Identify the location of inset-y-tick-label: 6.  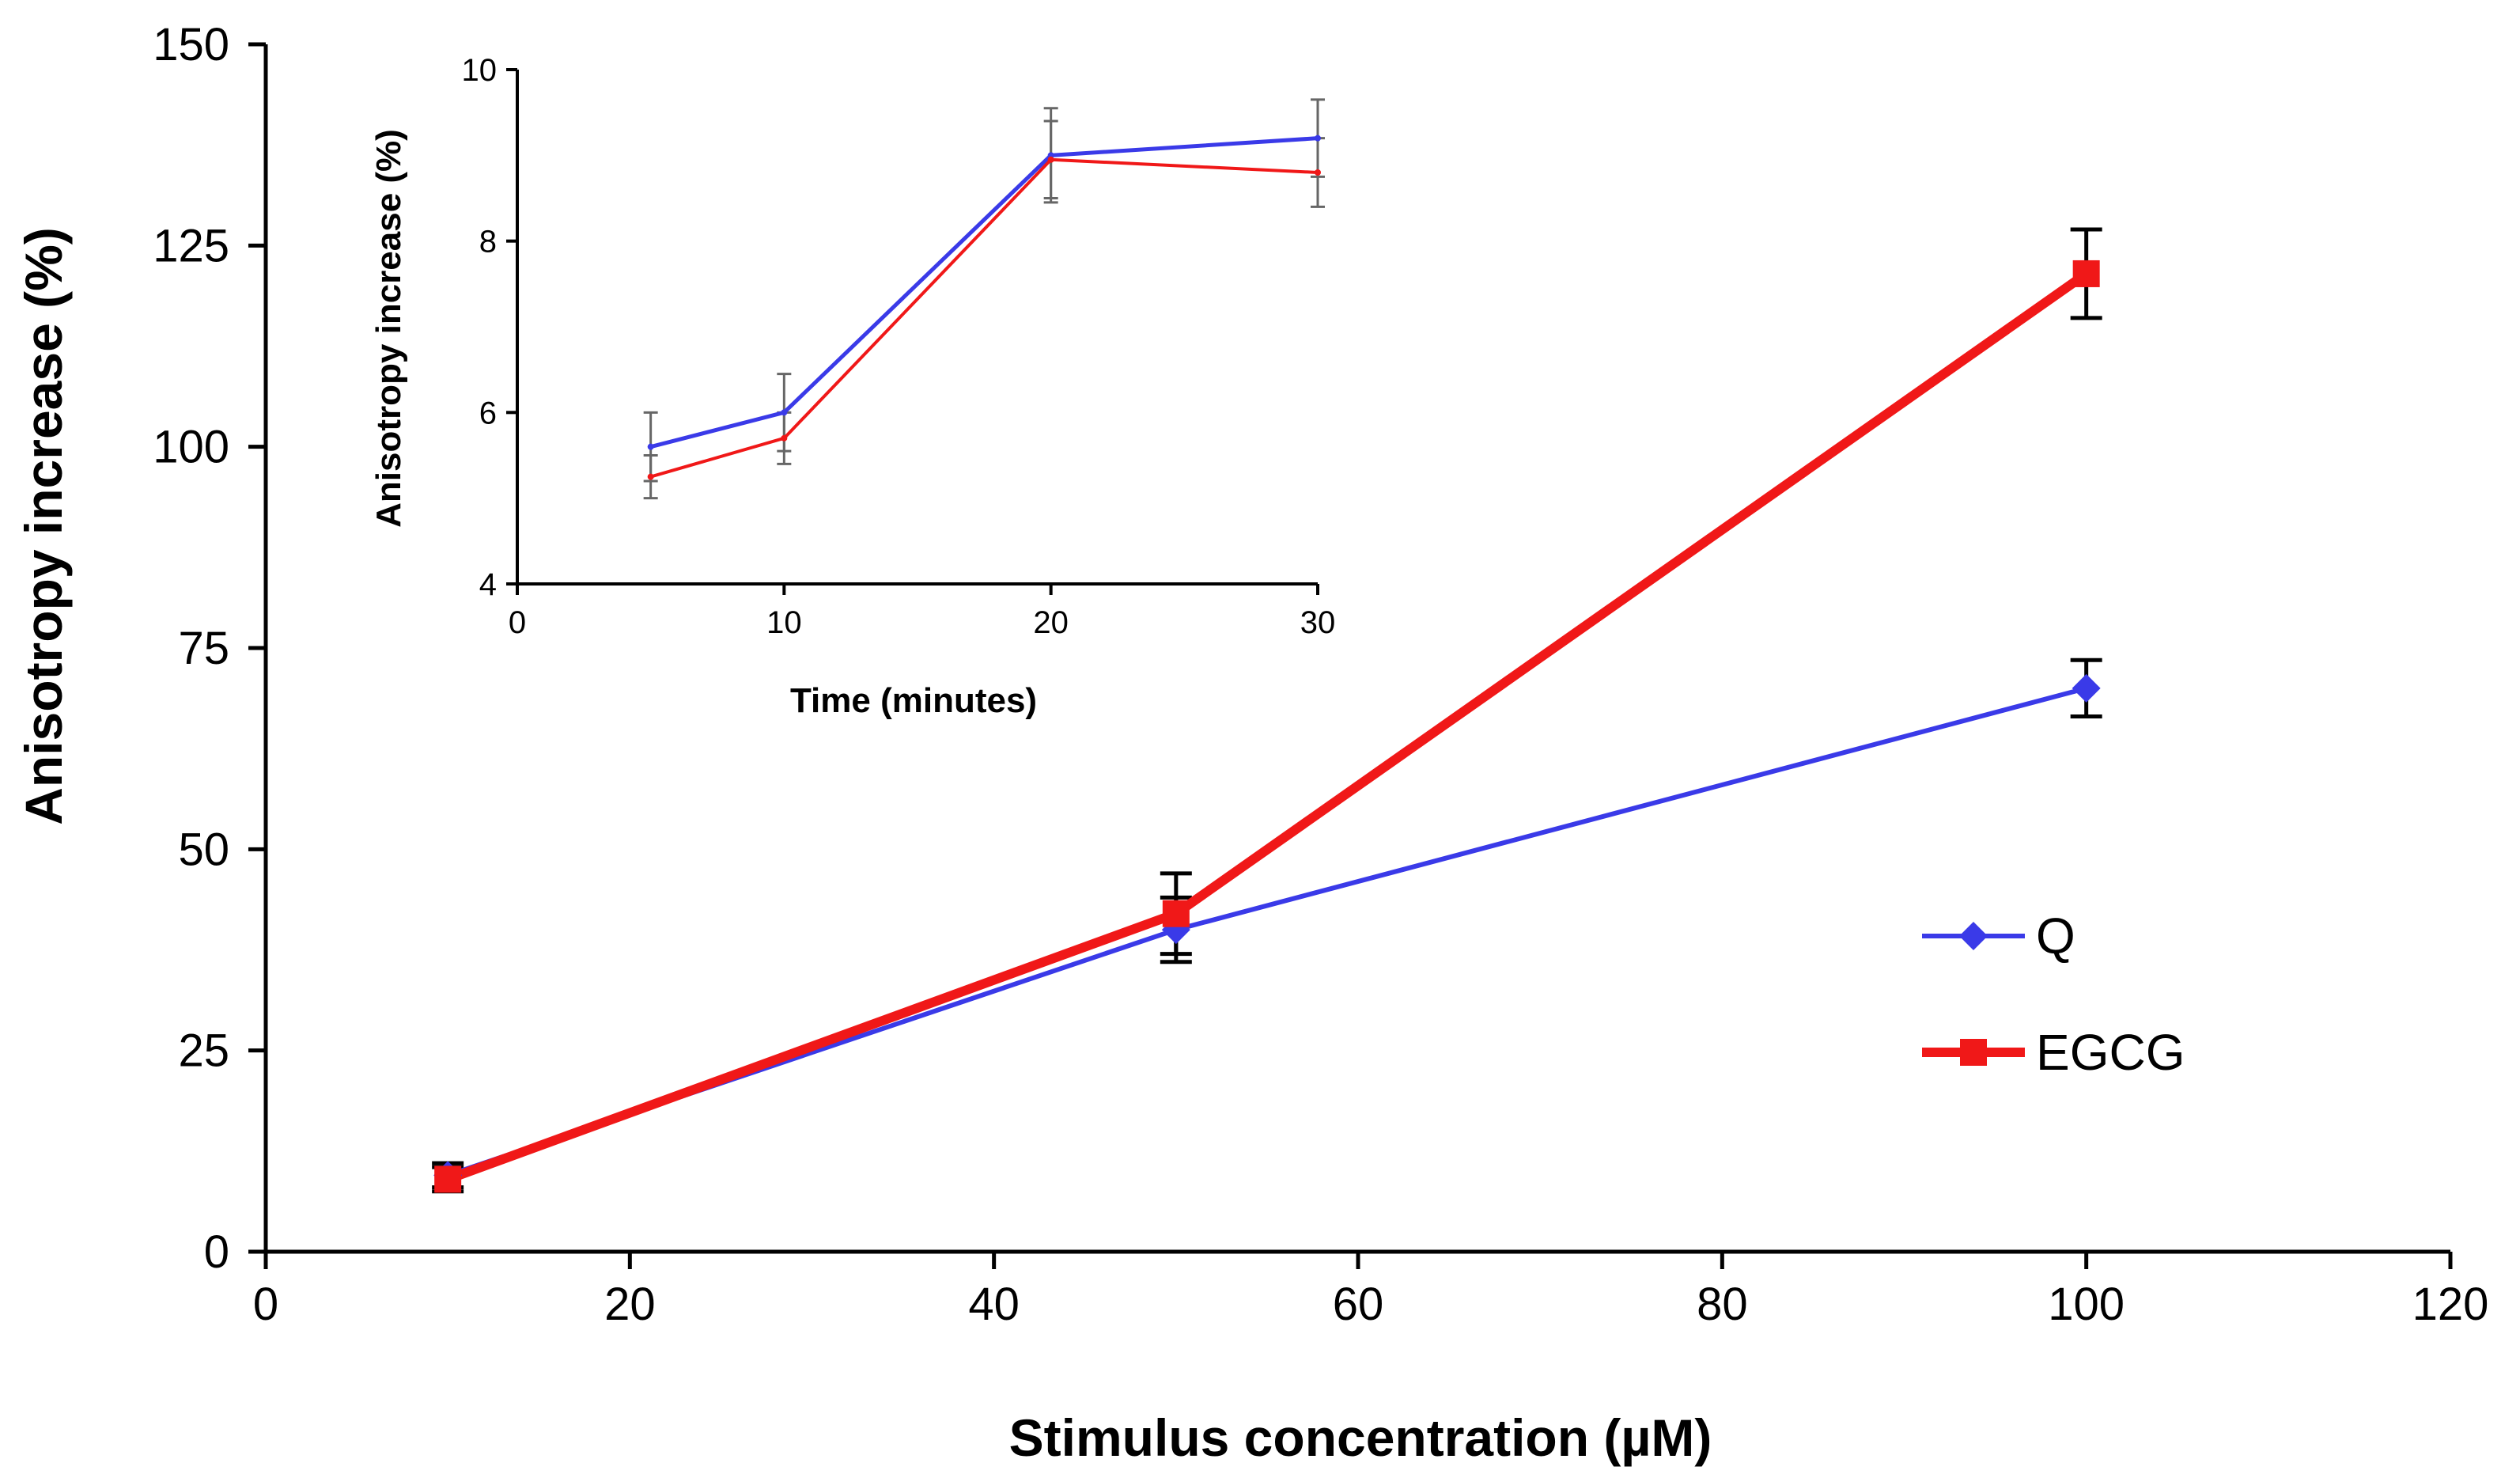
(488, 413).